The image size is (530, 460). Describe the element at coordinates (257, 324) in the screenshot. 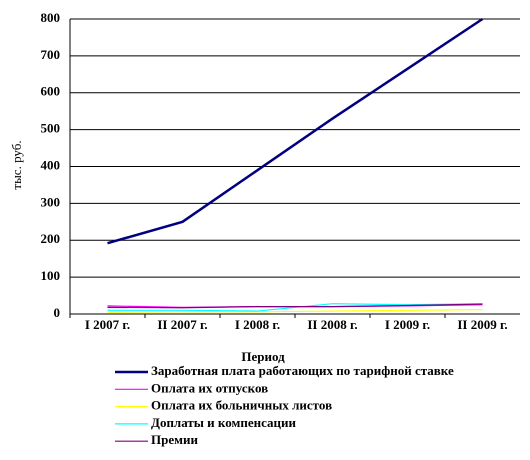

I see `x-tick-label: I 2008 г.` at that location.